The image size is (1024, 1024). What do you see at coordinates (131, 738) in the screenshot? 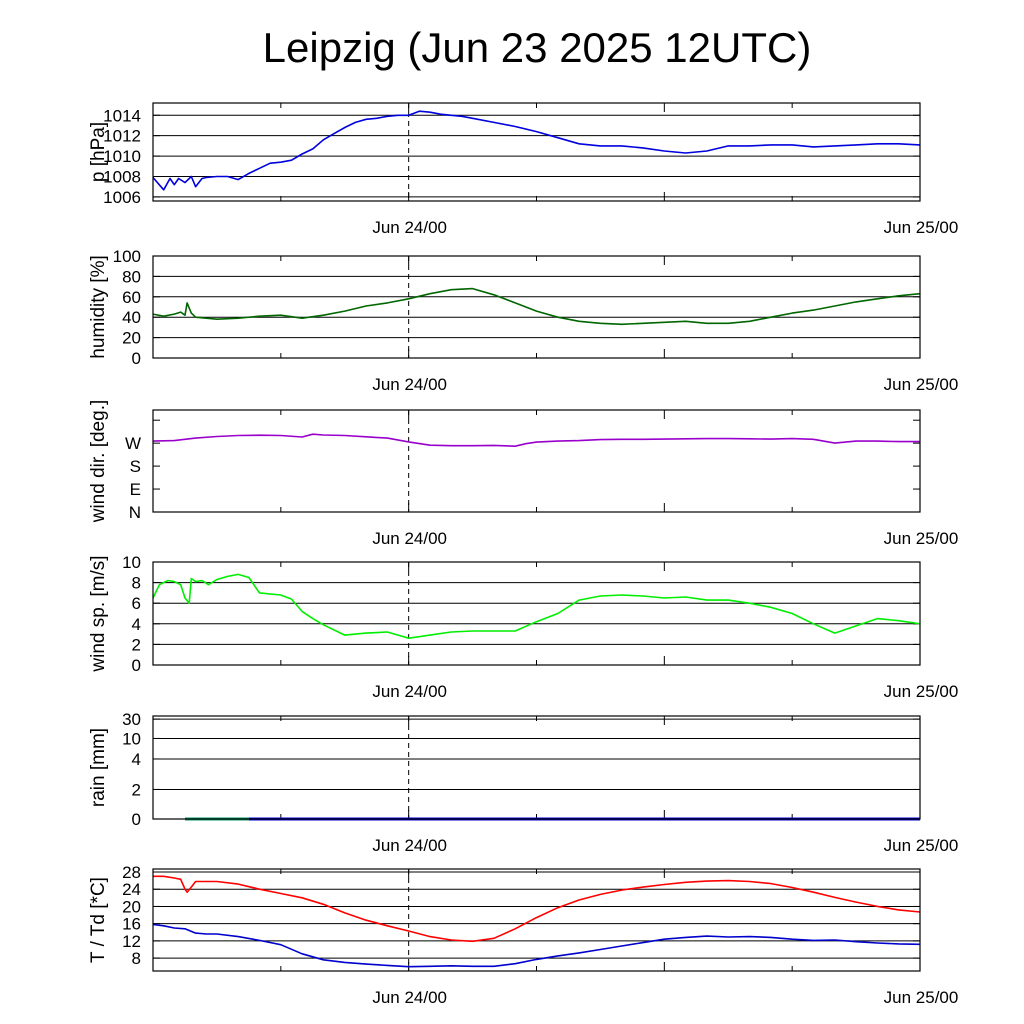
I see `rain-ytick-label: 10` at bounding box center [131, 738].